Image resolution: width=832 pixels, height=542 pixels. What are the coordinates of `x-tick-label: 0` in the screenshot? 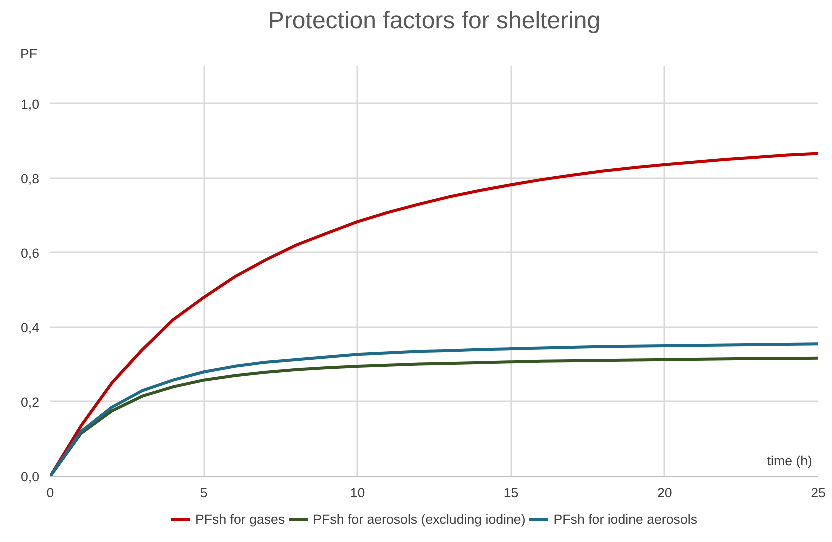 It's located at (50, 493).